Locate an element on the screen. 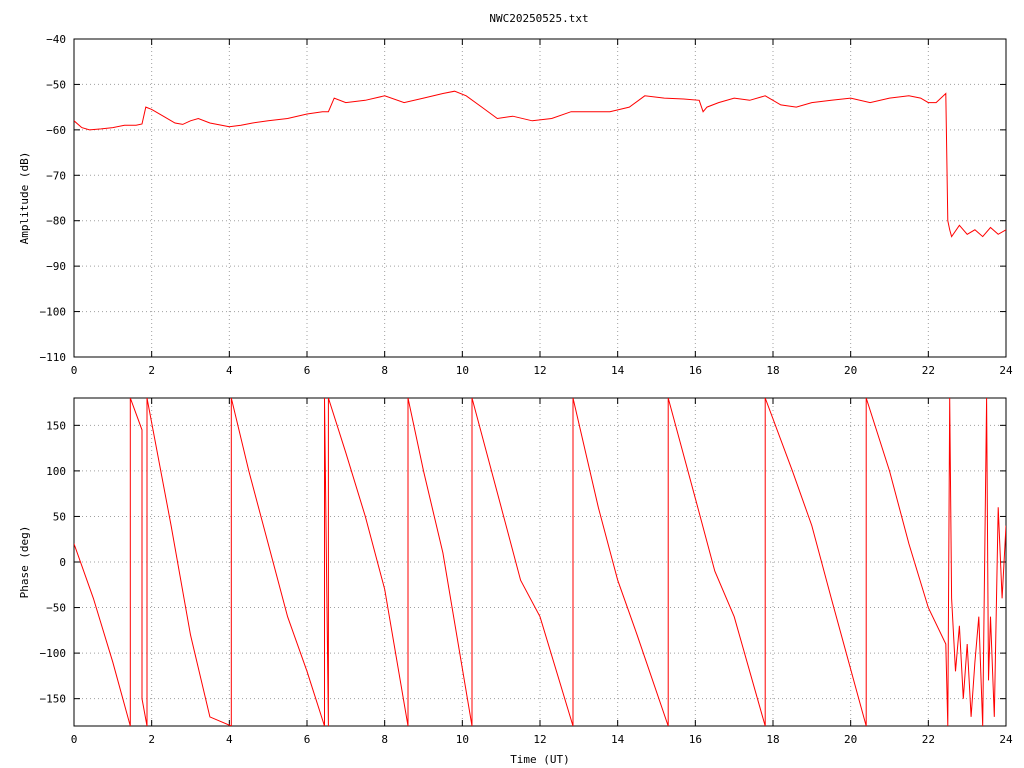  amplitude-x-tick-label: 12 is located at coordinates (539, 370).